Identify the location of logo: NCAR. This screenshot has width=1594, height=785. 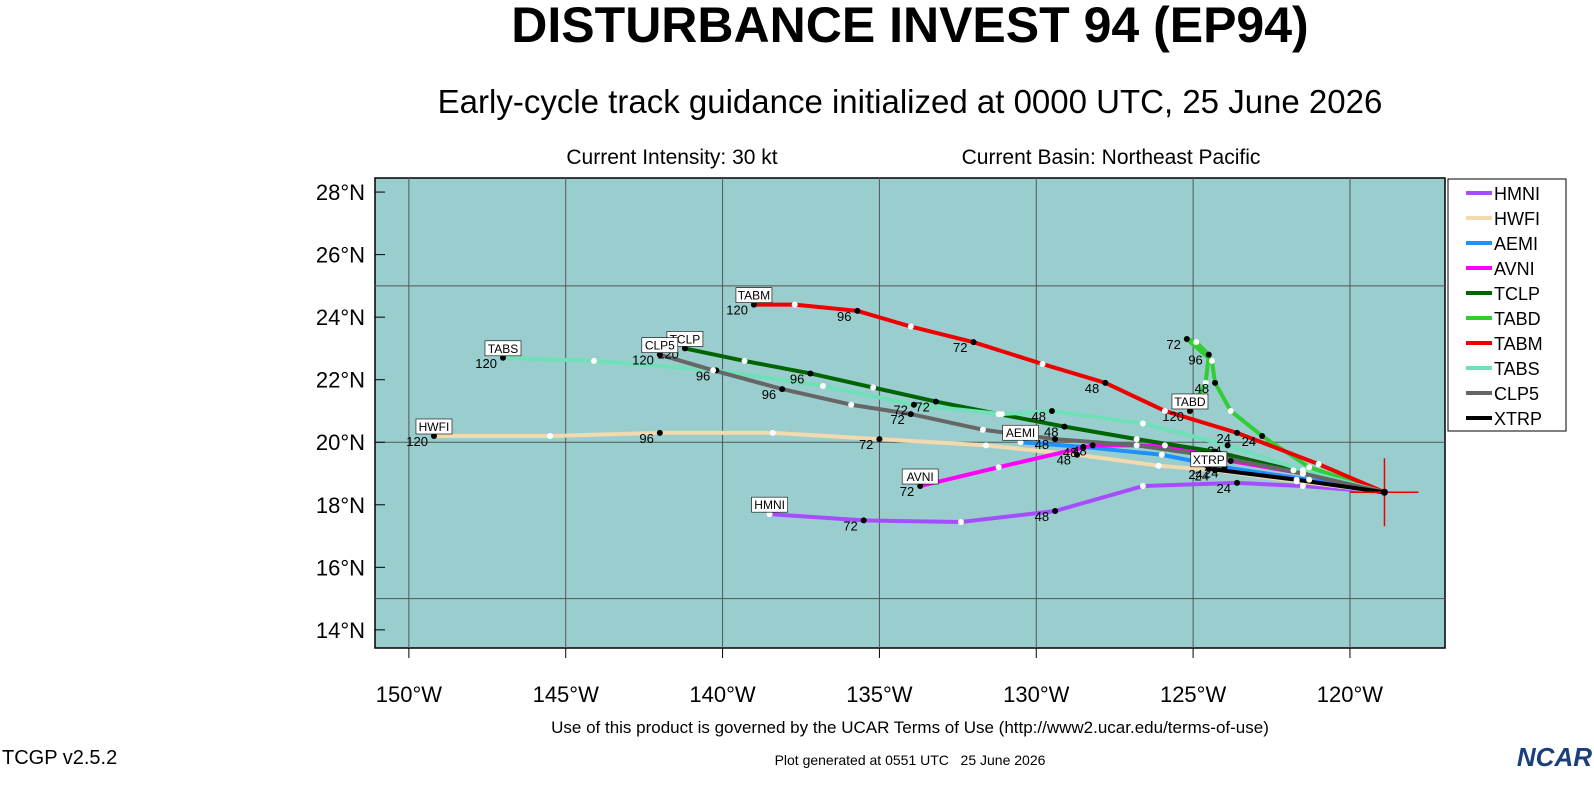
(1554, 757).